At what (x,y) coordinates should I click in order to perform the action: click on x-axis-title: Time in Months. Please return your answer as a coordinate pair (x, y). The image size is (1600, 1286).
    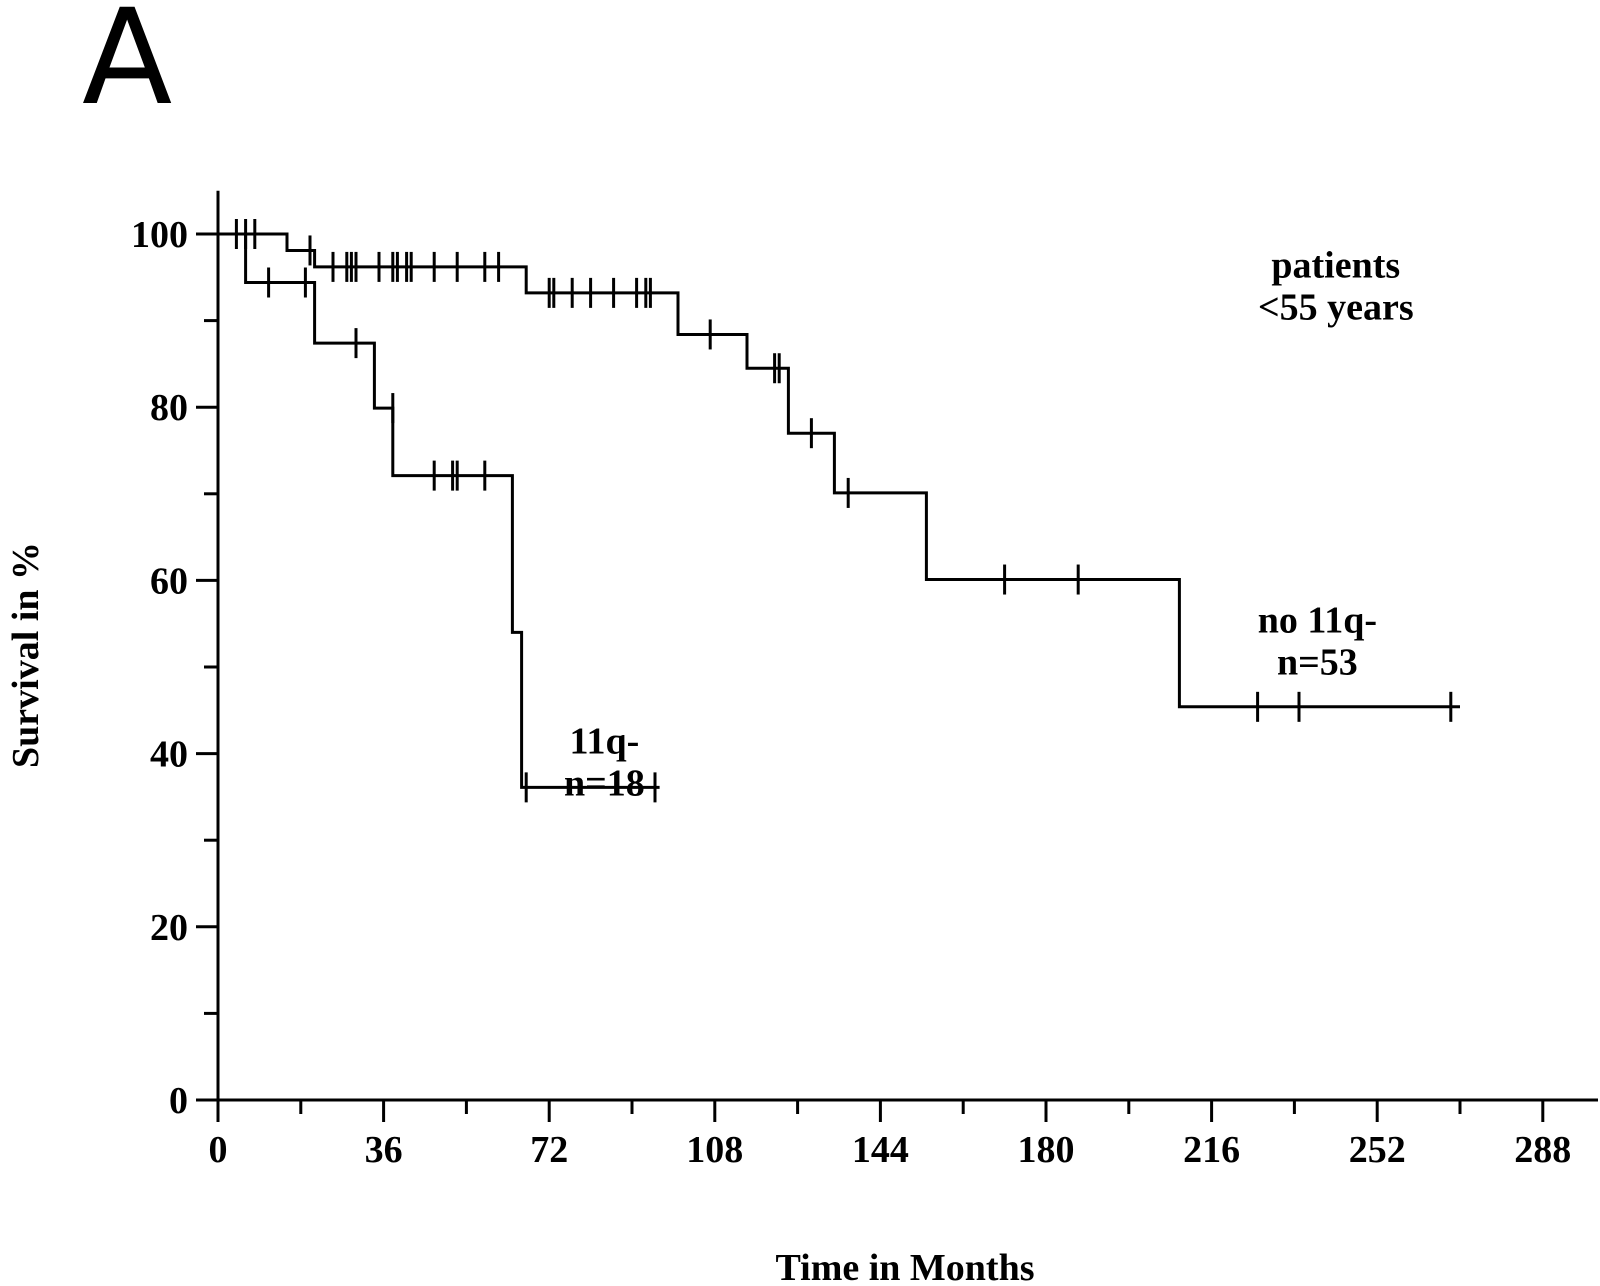
    Looking at the image, I should click on (904, 1266).